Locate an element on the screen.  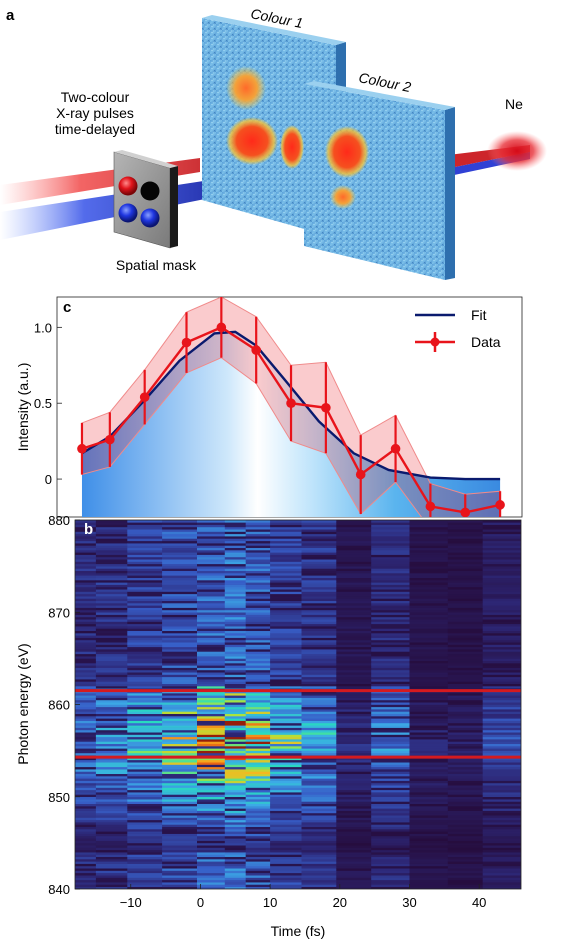
pulses-label-line-3: time-delayed is located at coordinates (95, 129).